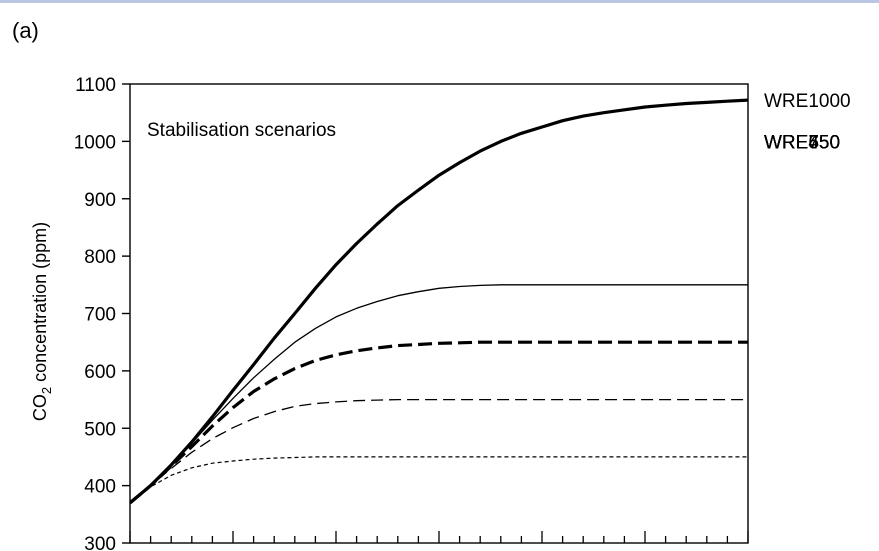 The height and width of the screenshot is (551, 879). Describe the element at coordinates (100, 315) in the screenshot. I see `y-tick-label: 700` at that location.